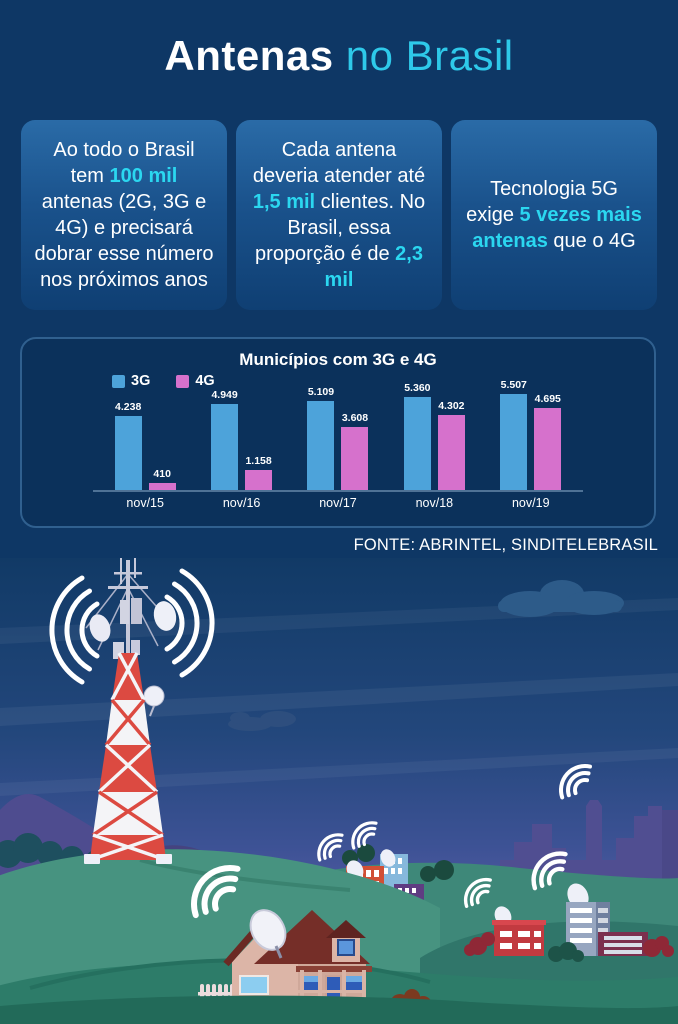 The height and width of the screenshot is (1024, 678). What do you see at coordinates (284, 202) in the screenshot?
I see `card-highlight-text: 1,5 mil` at bounding box center [284, 202].